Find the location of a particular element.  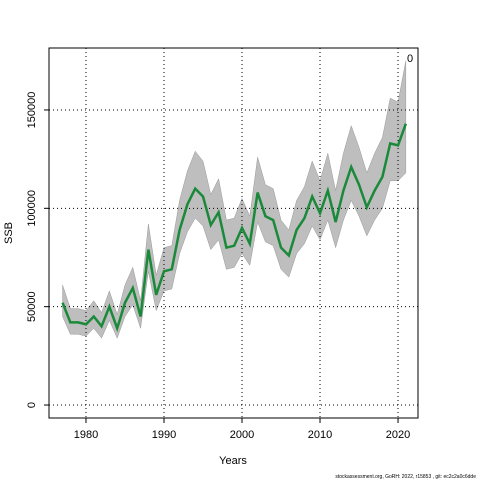

x-tick-label: 1990 is located at coordinates (164, 435).